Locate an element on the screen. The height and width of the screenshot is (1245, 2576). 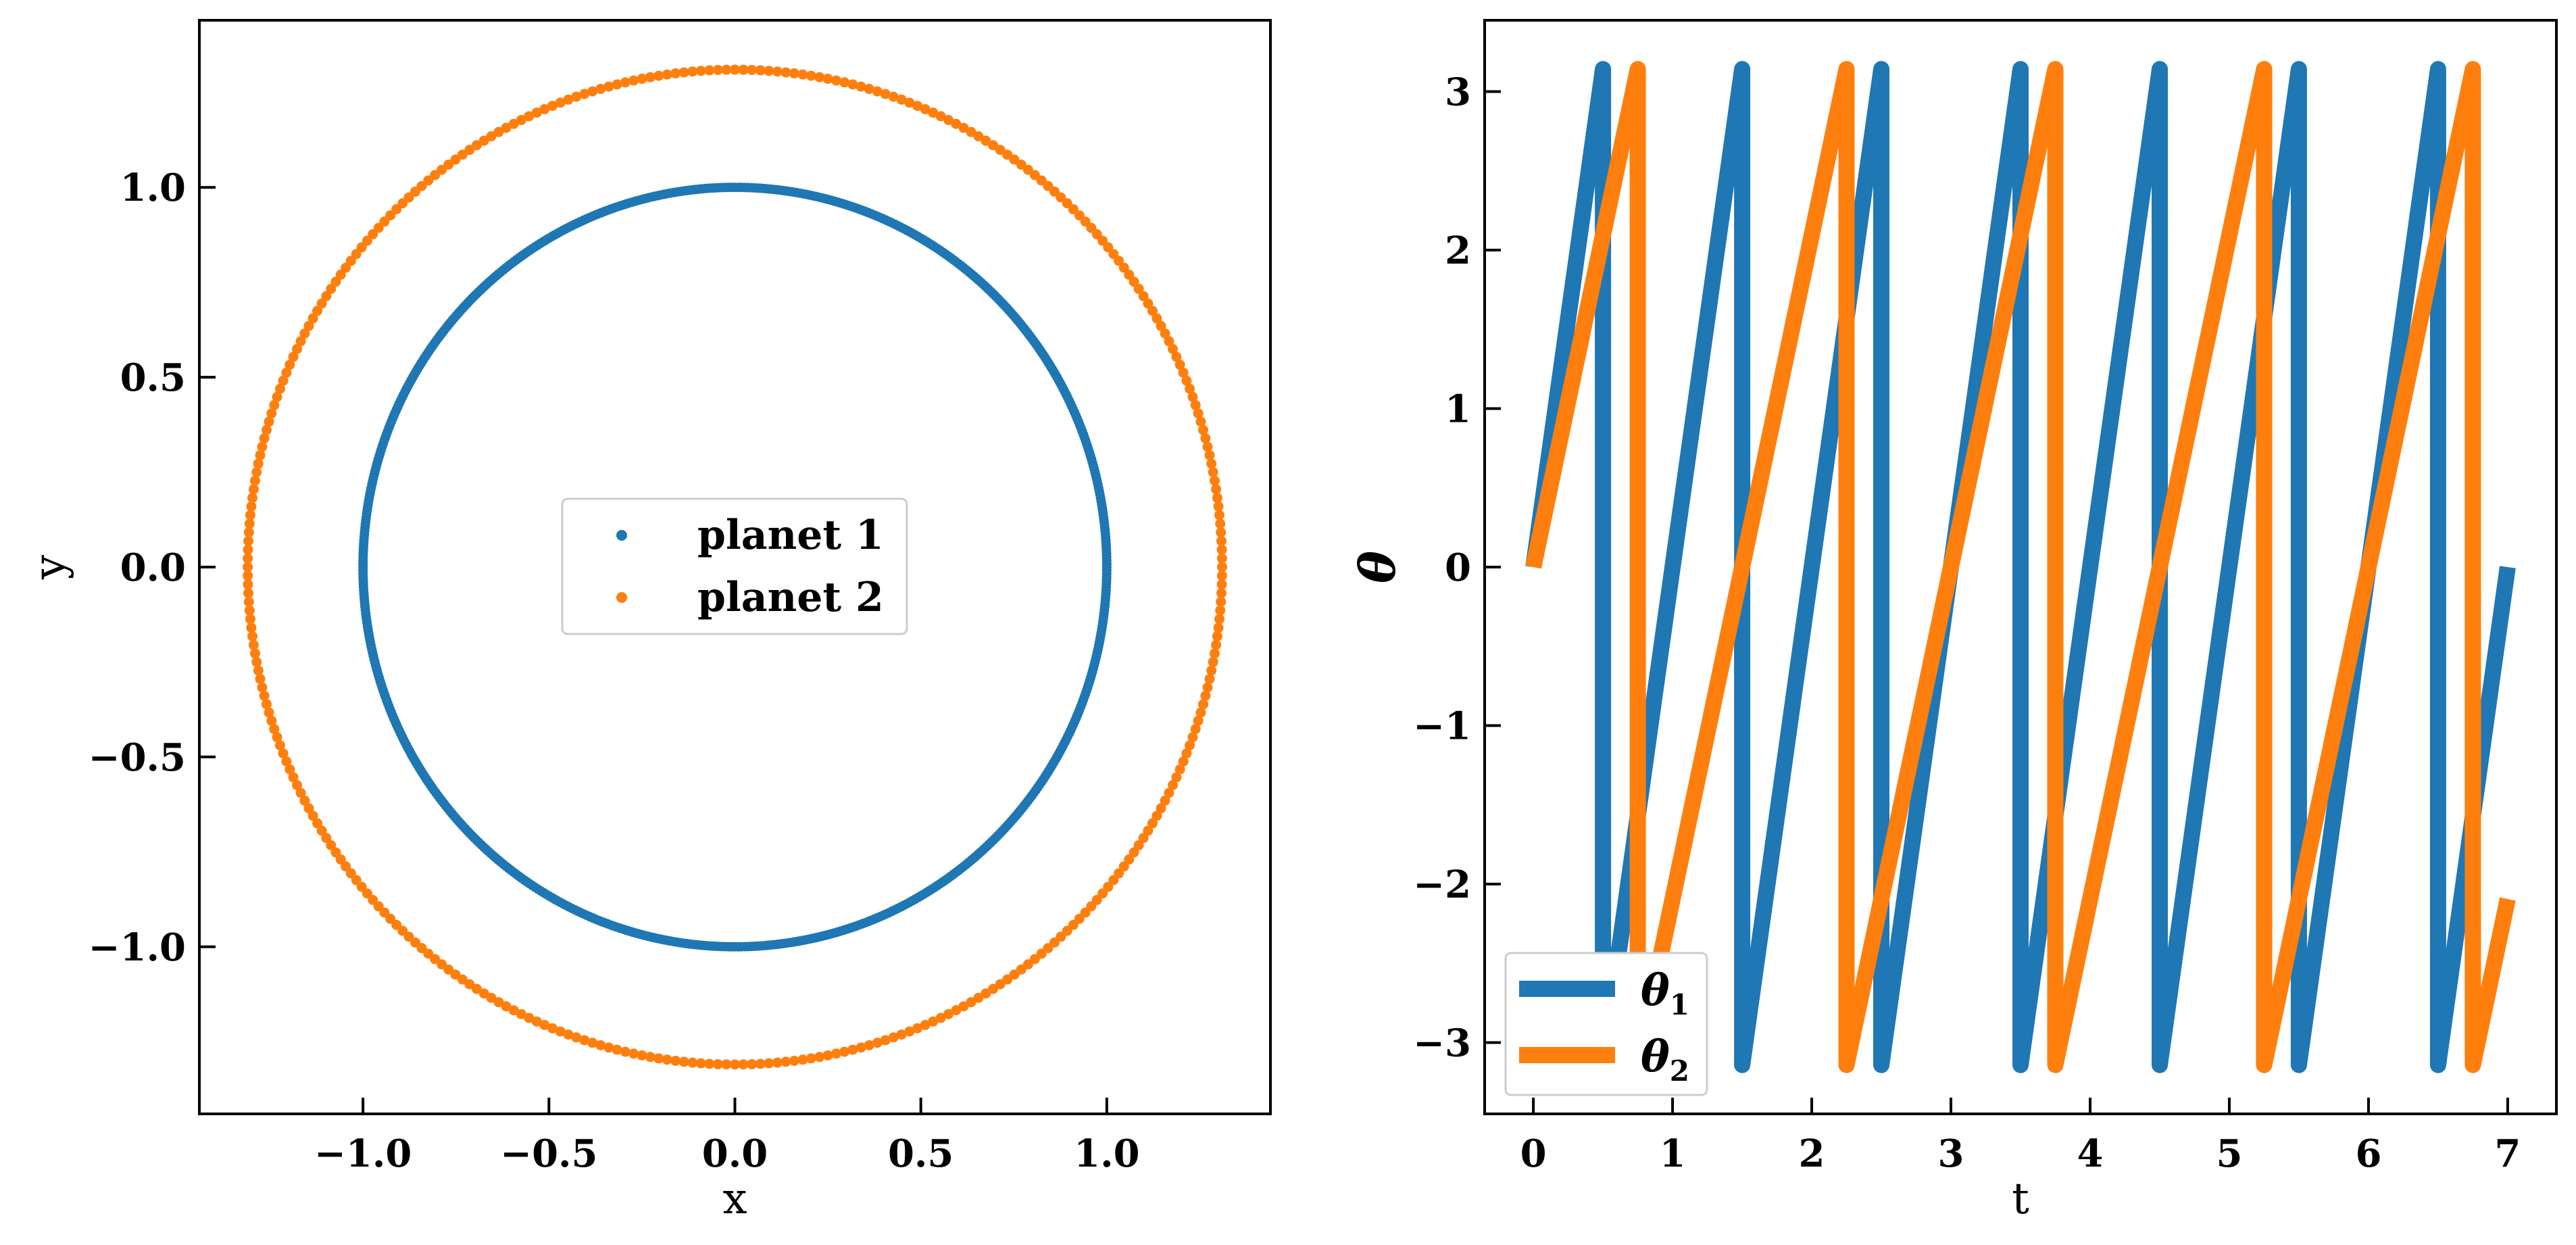
legend-marker is located at coordinates (622, 535).